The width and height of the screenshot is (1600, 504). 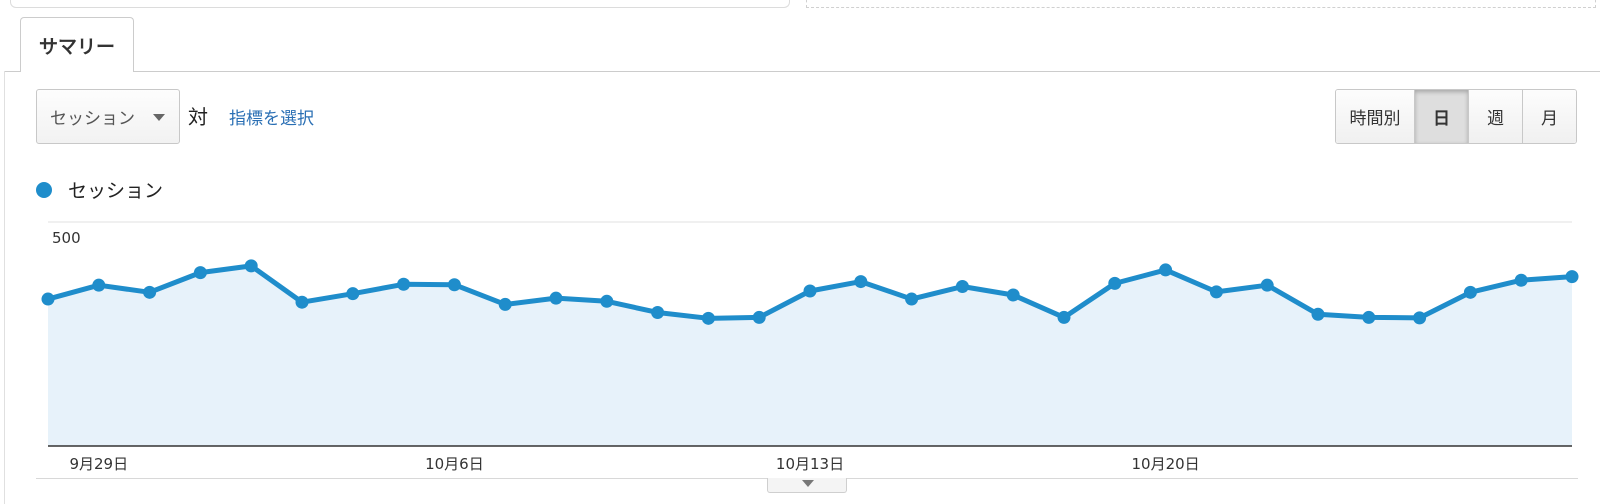 What do you see at coordinates (66, 238) in the screenshot?
I see `y-tick-label: 500` at bounding box center [66, 238].